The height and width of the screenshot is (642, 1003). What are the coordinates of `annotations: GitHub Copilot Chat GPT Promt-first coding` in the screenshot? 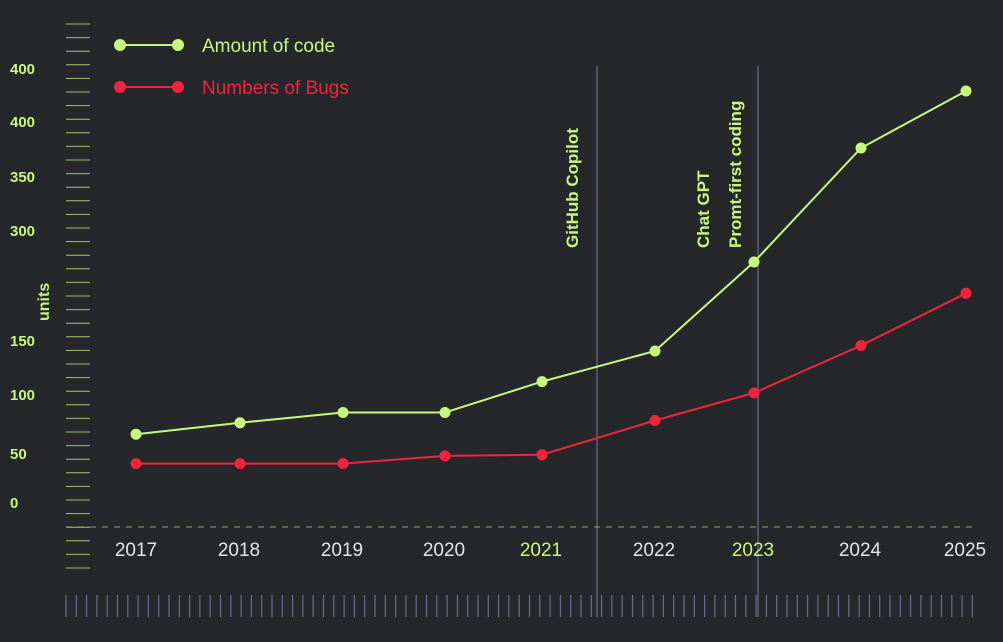 It's located at (654, 174).